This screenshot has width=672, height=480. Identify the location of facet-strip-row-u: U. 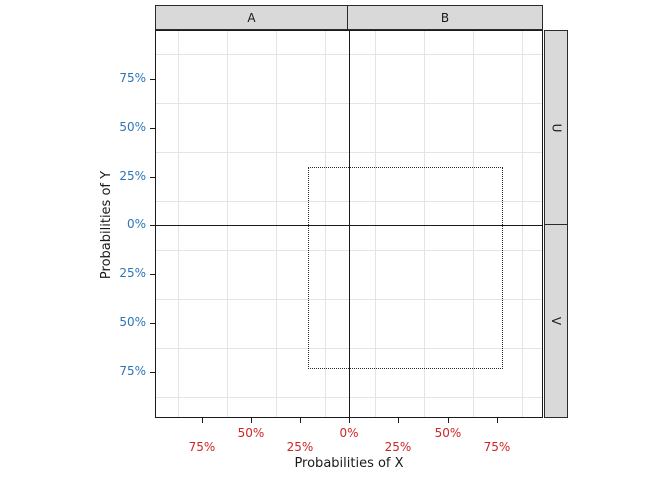
(556, 127).